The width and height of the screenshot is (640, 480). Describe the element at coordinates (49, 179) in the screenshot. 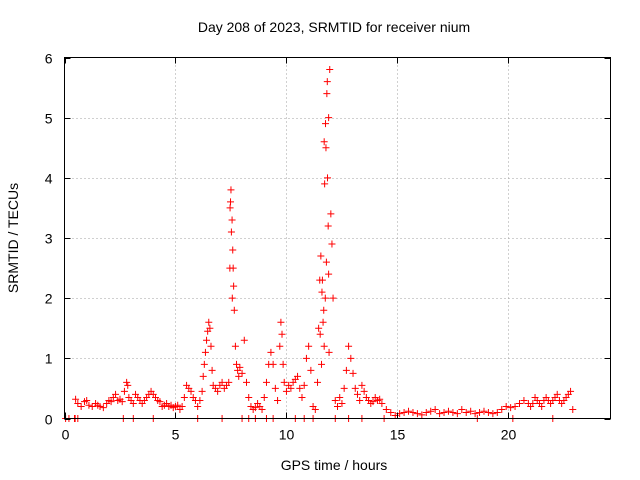

I see `y-tick-label: 4` at that location.